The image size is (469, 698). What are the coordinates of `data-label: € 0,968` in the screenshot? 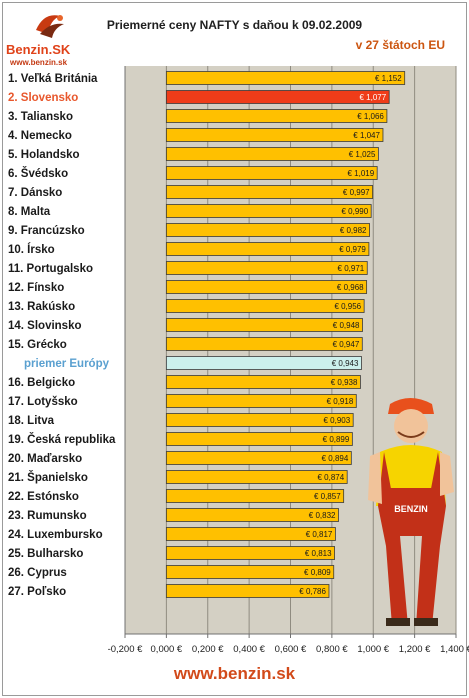 It's located at (350, 287).